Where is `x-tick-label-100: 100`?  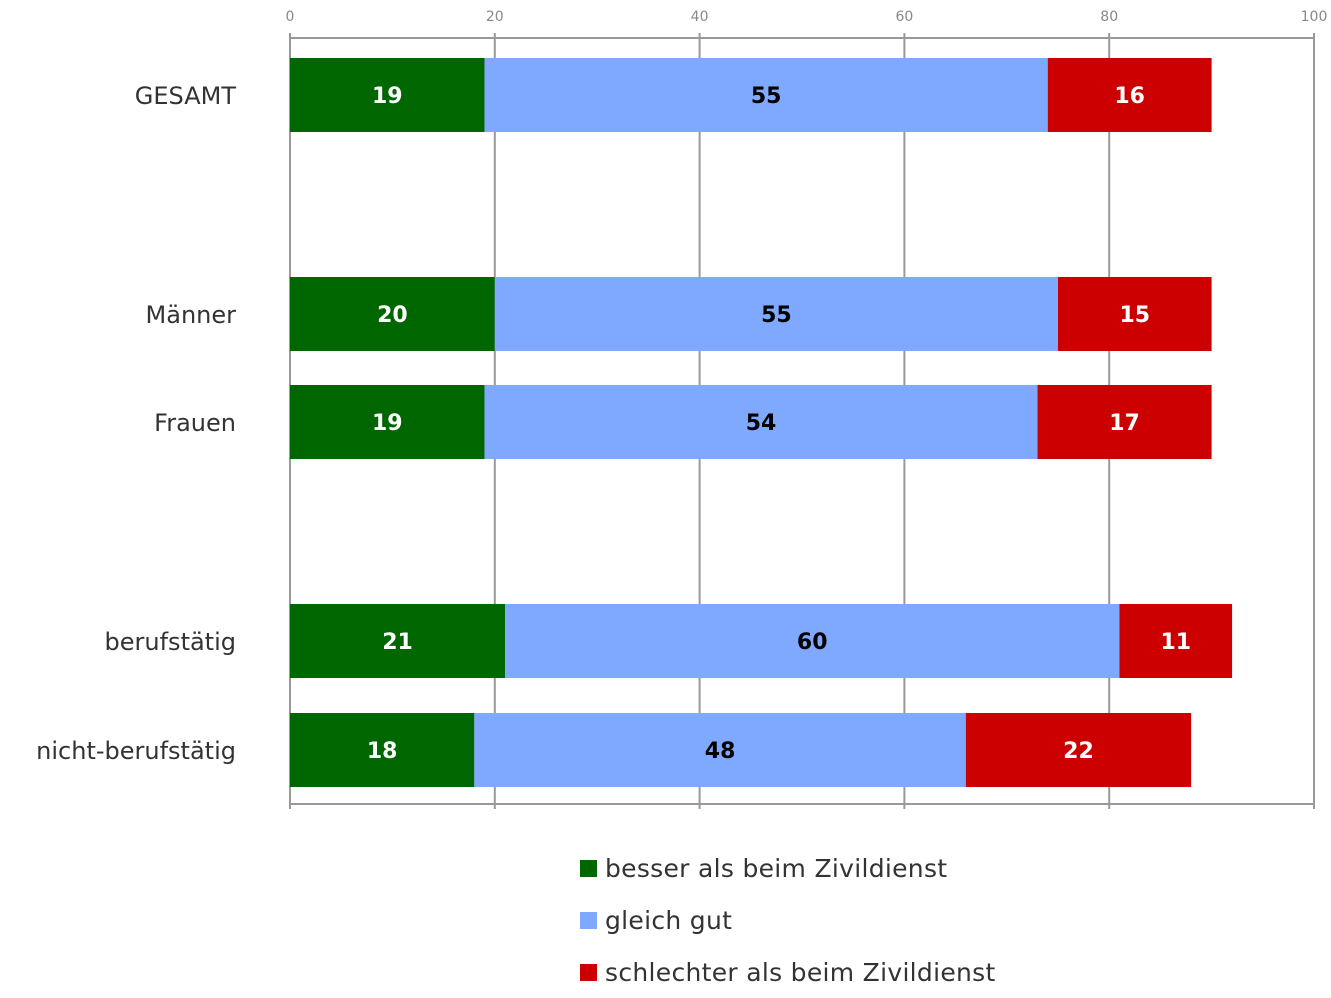 x-tick-label-100: 100 is located at coordinates (1314, 17).